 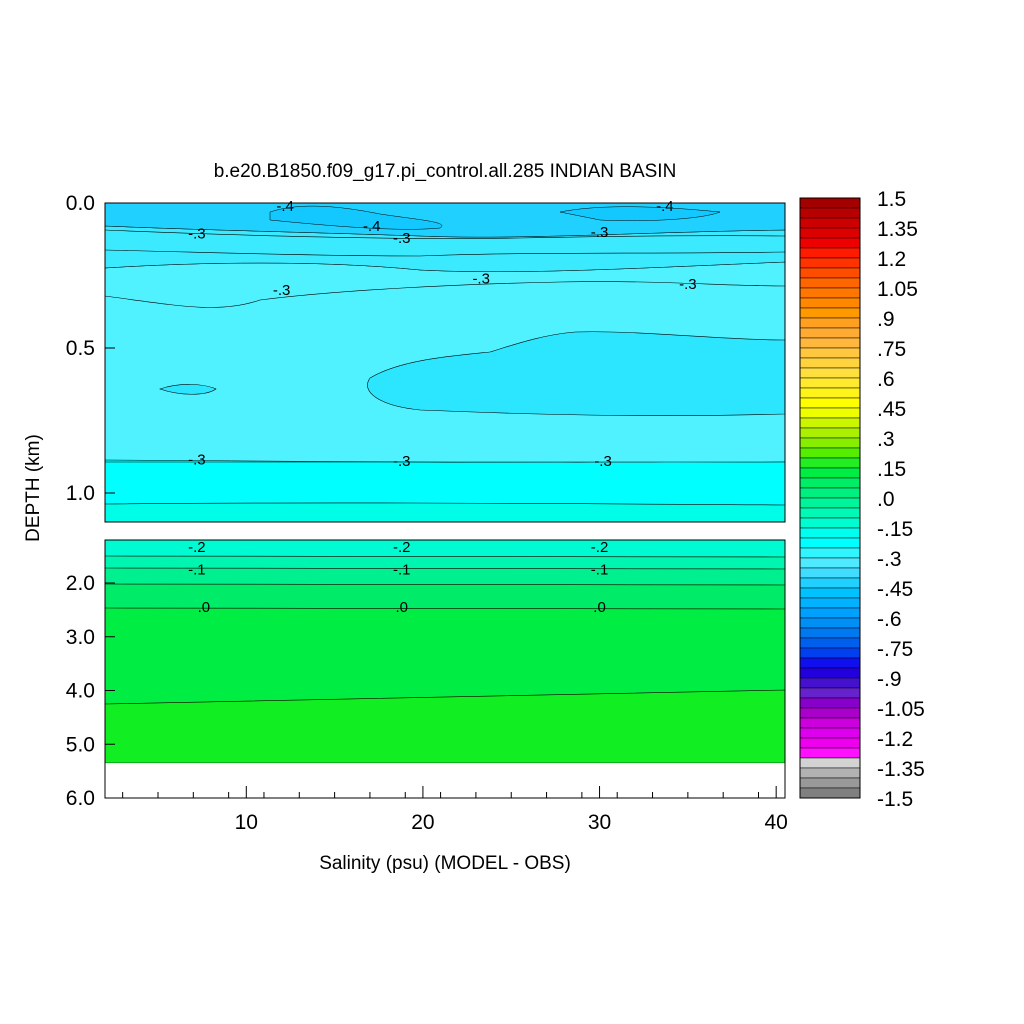 I want to click on colorbar-label: .75, so click(x=891, y=349).